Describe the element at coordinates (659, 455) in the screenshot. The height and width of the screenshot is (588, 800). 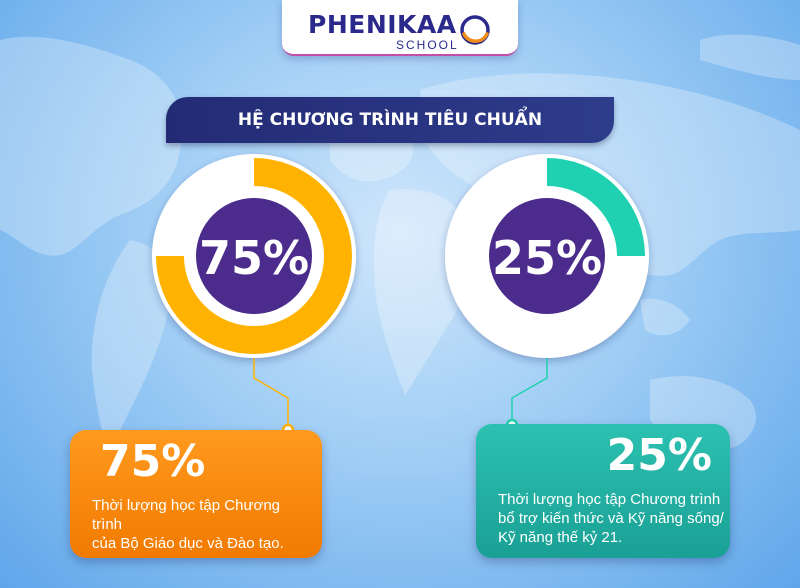
I see `card-right-value: 25%` at that location.